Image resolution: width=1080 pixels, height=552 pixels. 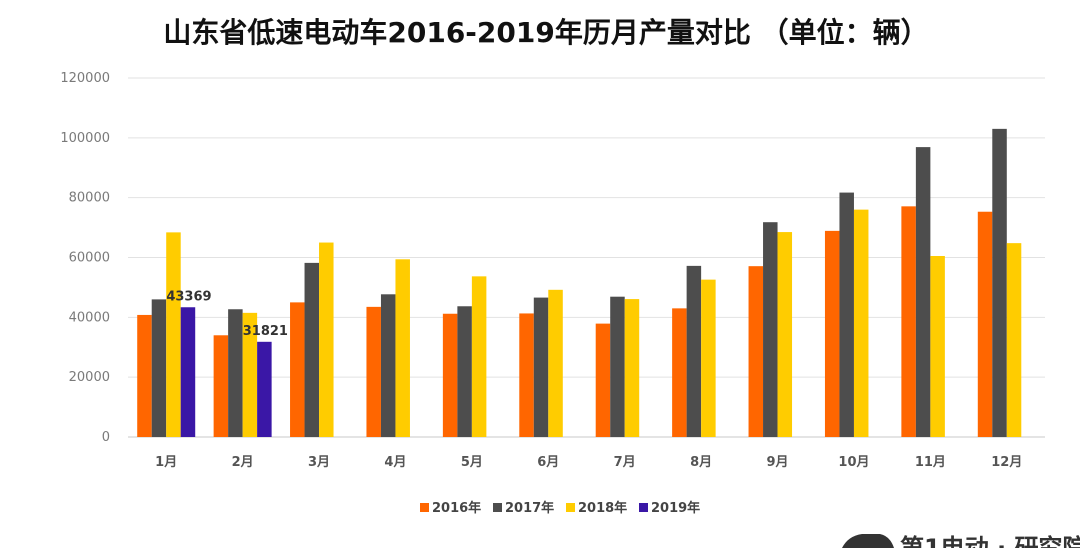 I want to click on y-tick-label: 60000, so click(x=89, y=258).